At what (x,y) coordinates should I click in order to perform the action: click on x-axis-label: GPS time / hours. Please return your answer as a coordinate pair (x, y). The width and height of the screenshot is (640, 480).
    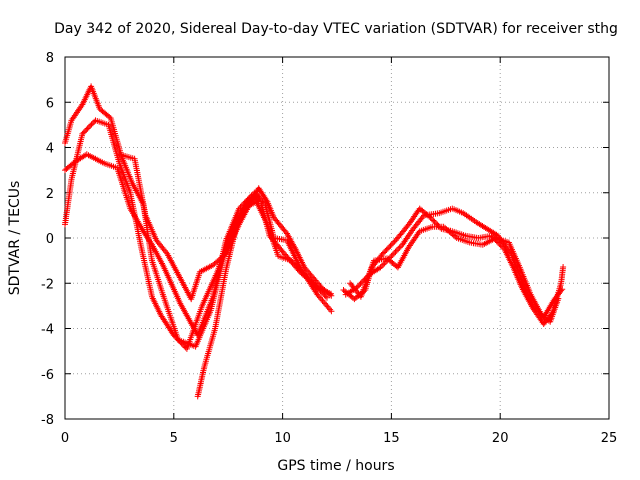
    Looking at the image, I should click on (335, 466).